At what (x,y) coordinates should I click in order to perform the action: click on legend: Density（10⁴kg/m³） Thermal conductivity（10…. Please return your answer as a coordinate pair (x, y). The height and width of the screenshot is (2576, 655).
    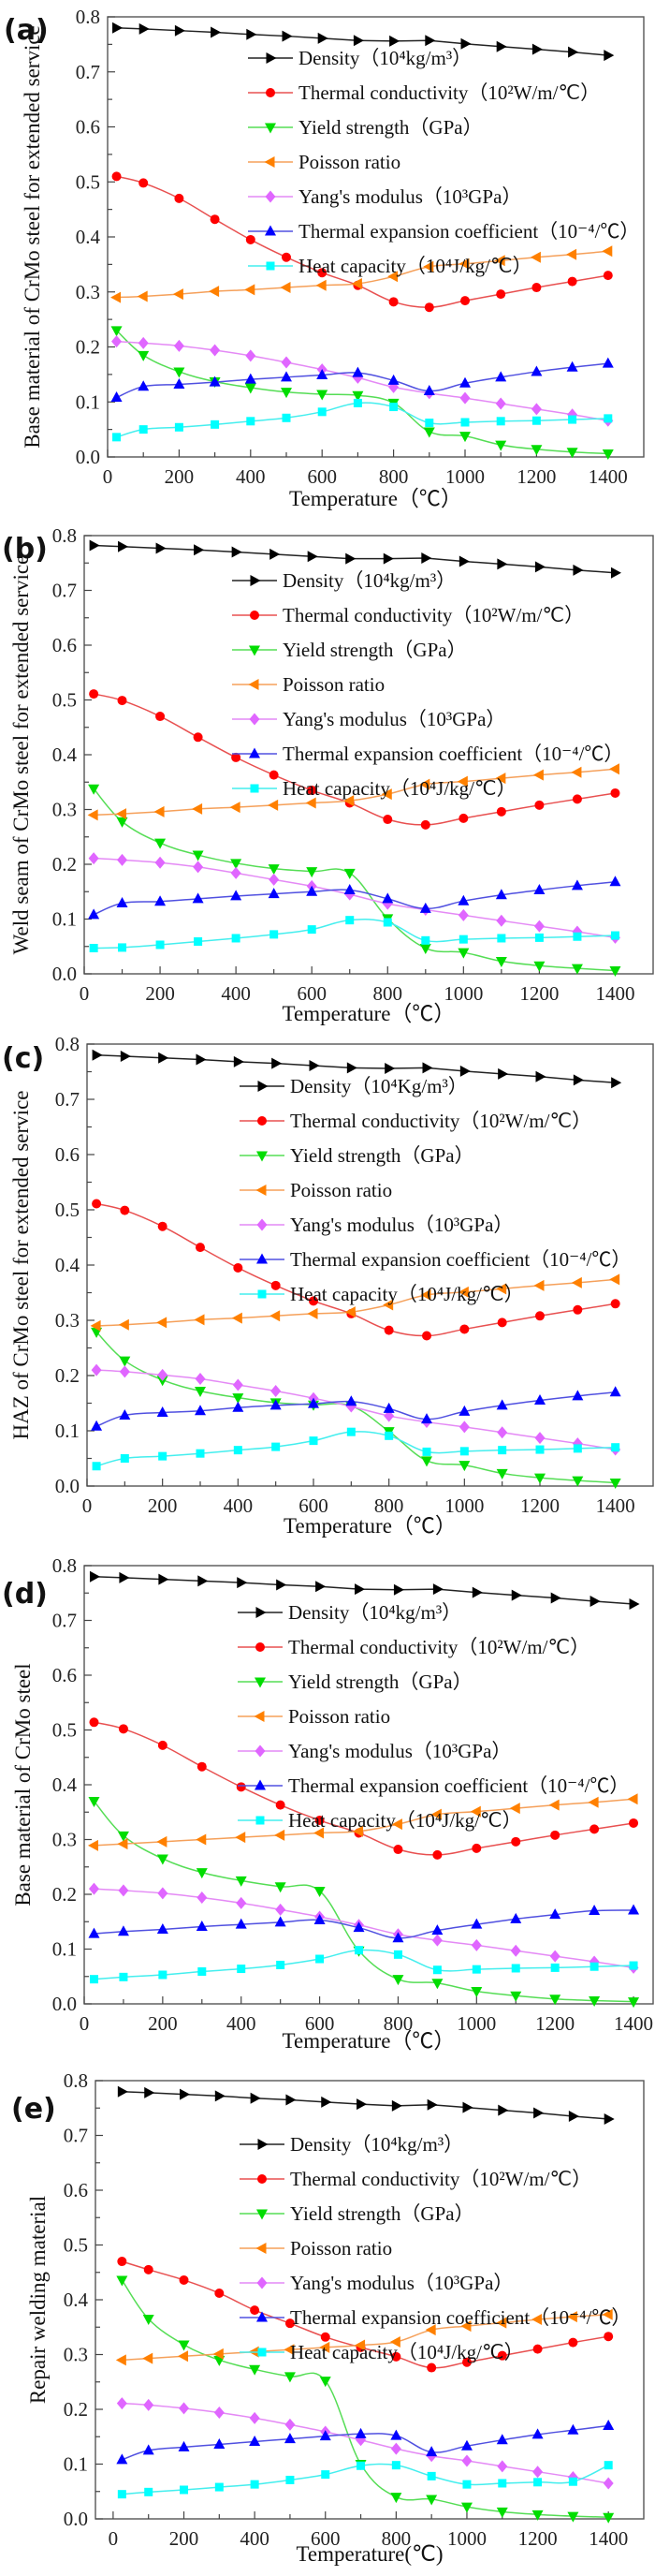
    Looking at the image, I should click on (427, 684).